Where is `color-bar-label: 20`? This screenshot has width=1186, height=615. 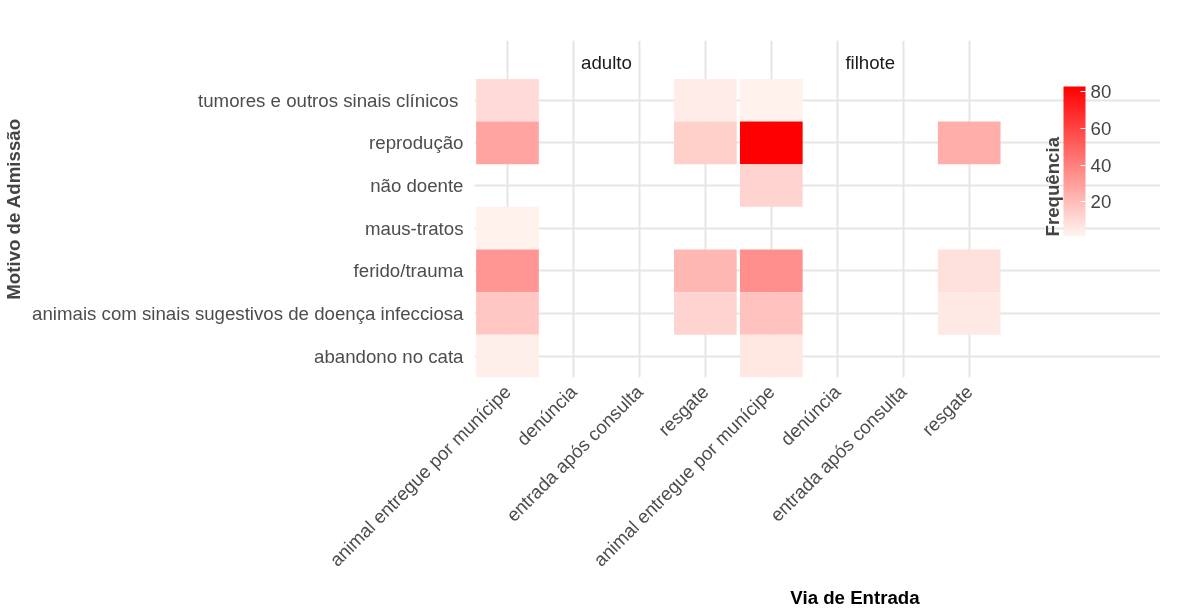 color-bar-label: 20 is located at coordinates (1101, 202).